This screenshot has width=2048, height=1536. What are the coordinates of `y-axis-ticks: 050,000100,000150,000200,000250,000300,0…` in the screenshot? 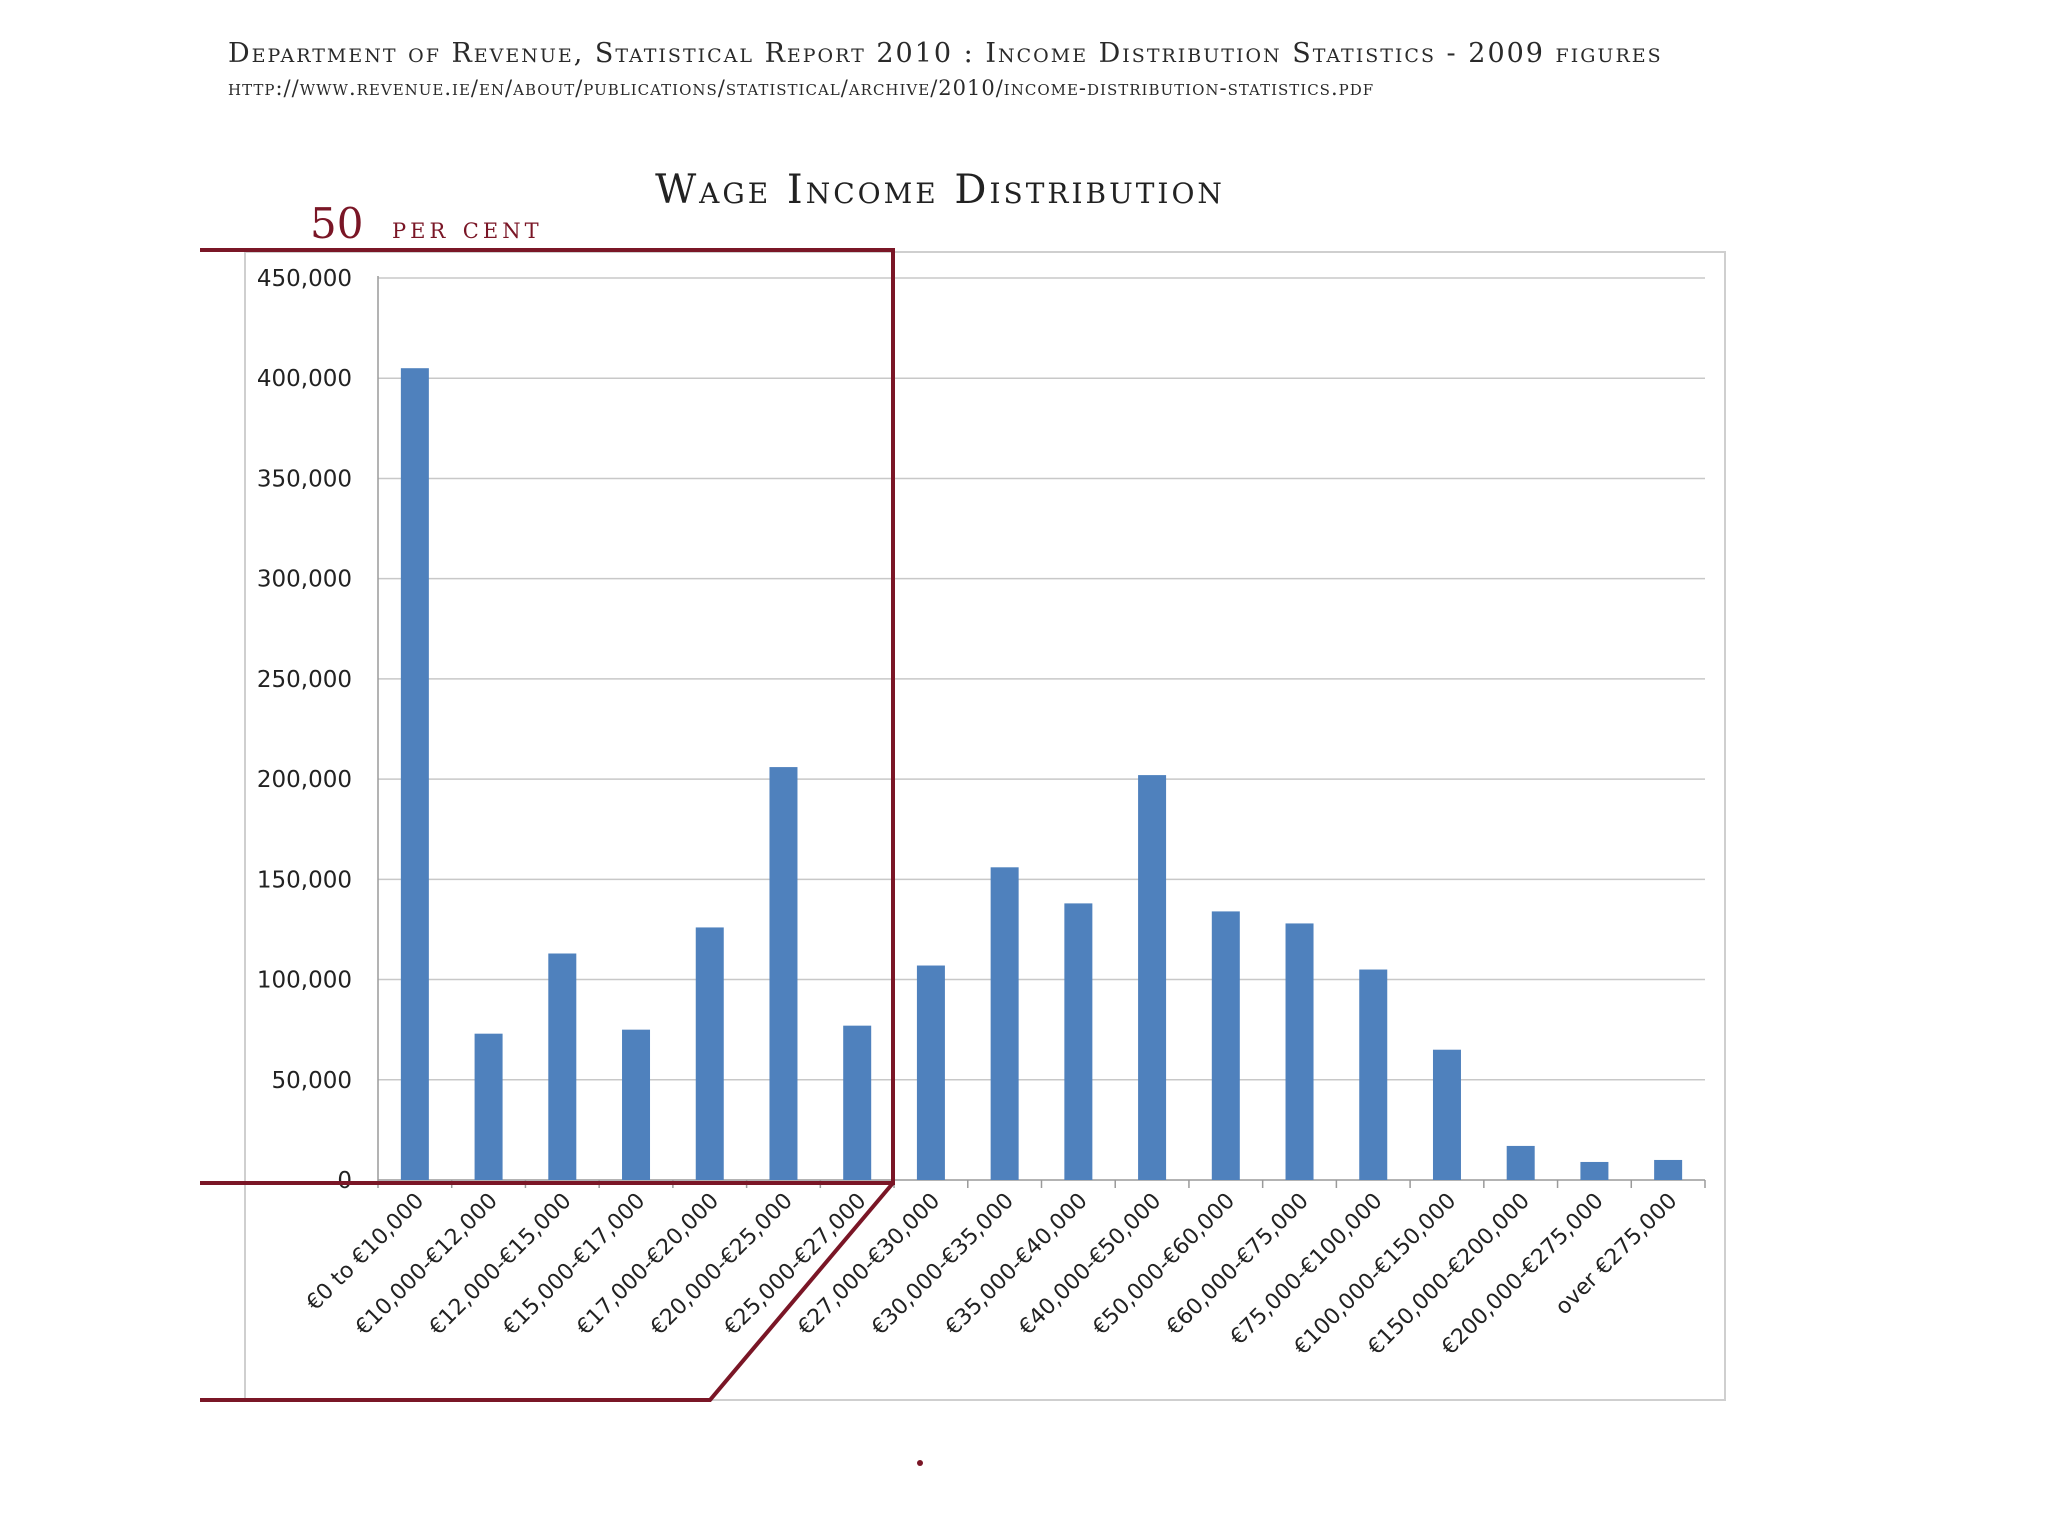 It's located at (304, 730).